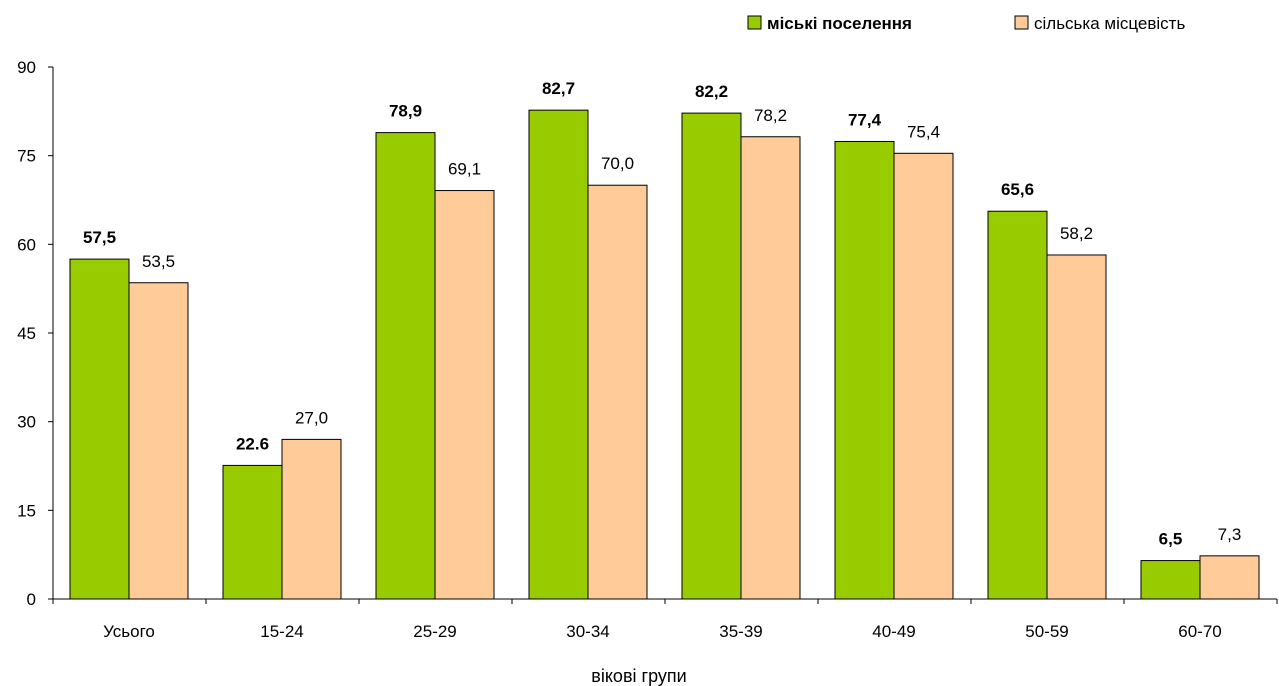 This screenshot has height=686, width=1279. I want to click on y-tick-label-5: 75, so click(26, 156).